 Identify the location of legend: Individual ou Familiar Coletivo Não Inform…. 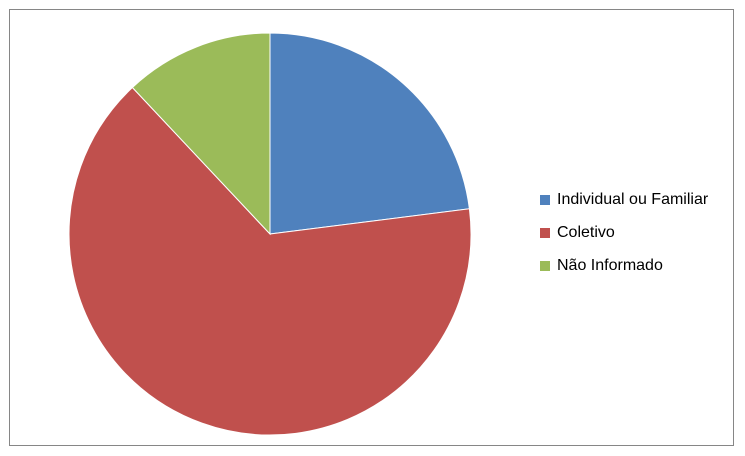
(624, 239).